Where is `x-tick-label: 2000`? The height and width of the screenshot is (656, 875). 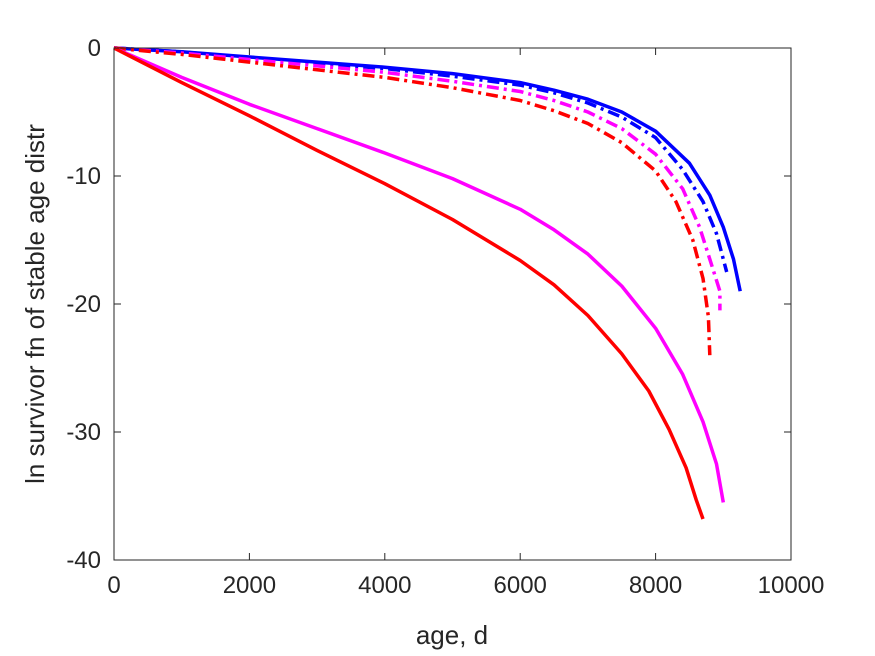
x-tick-label: 2000 is located at coordinates (249, 585).